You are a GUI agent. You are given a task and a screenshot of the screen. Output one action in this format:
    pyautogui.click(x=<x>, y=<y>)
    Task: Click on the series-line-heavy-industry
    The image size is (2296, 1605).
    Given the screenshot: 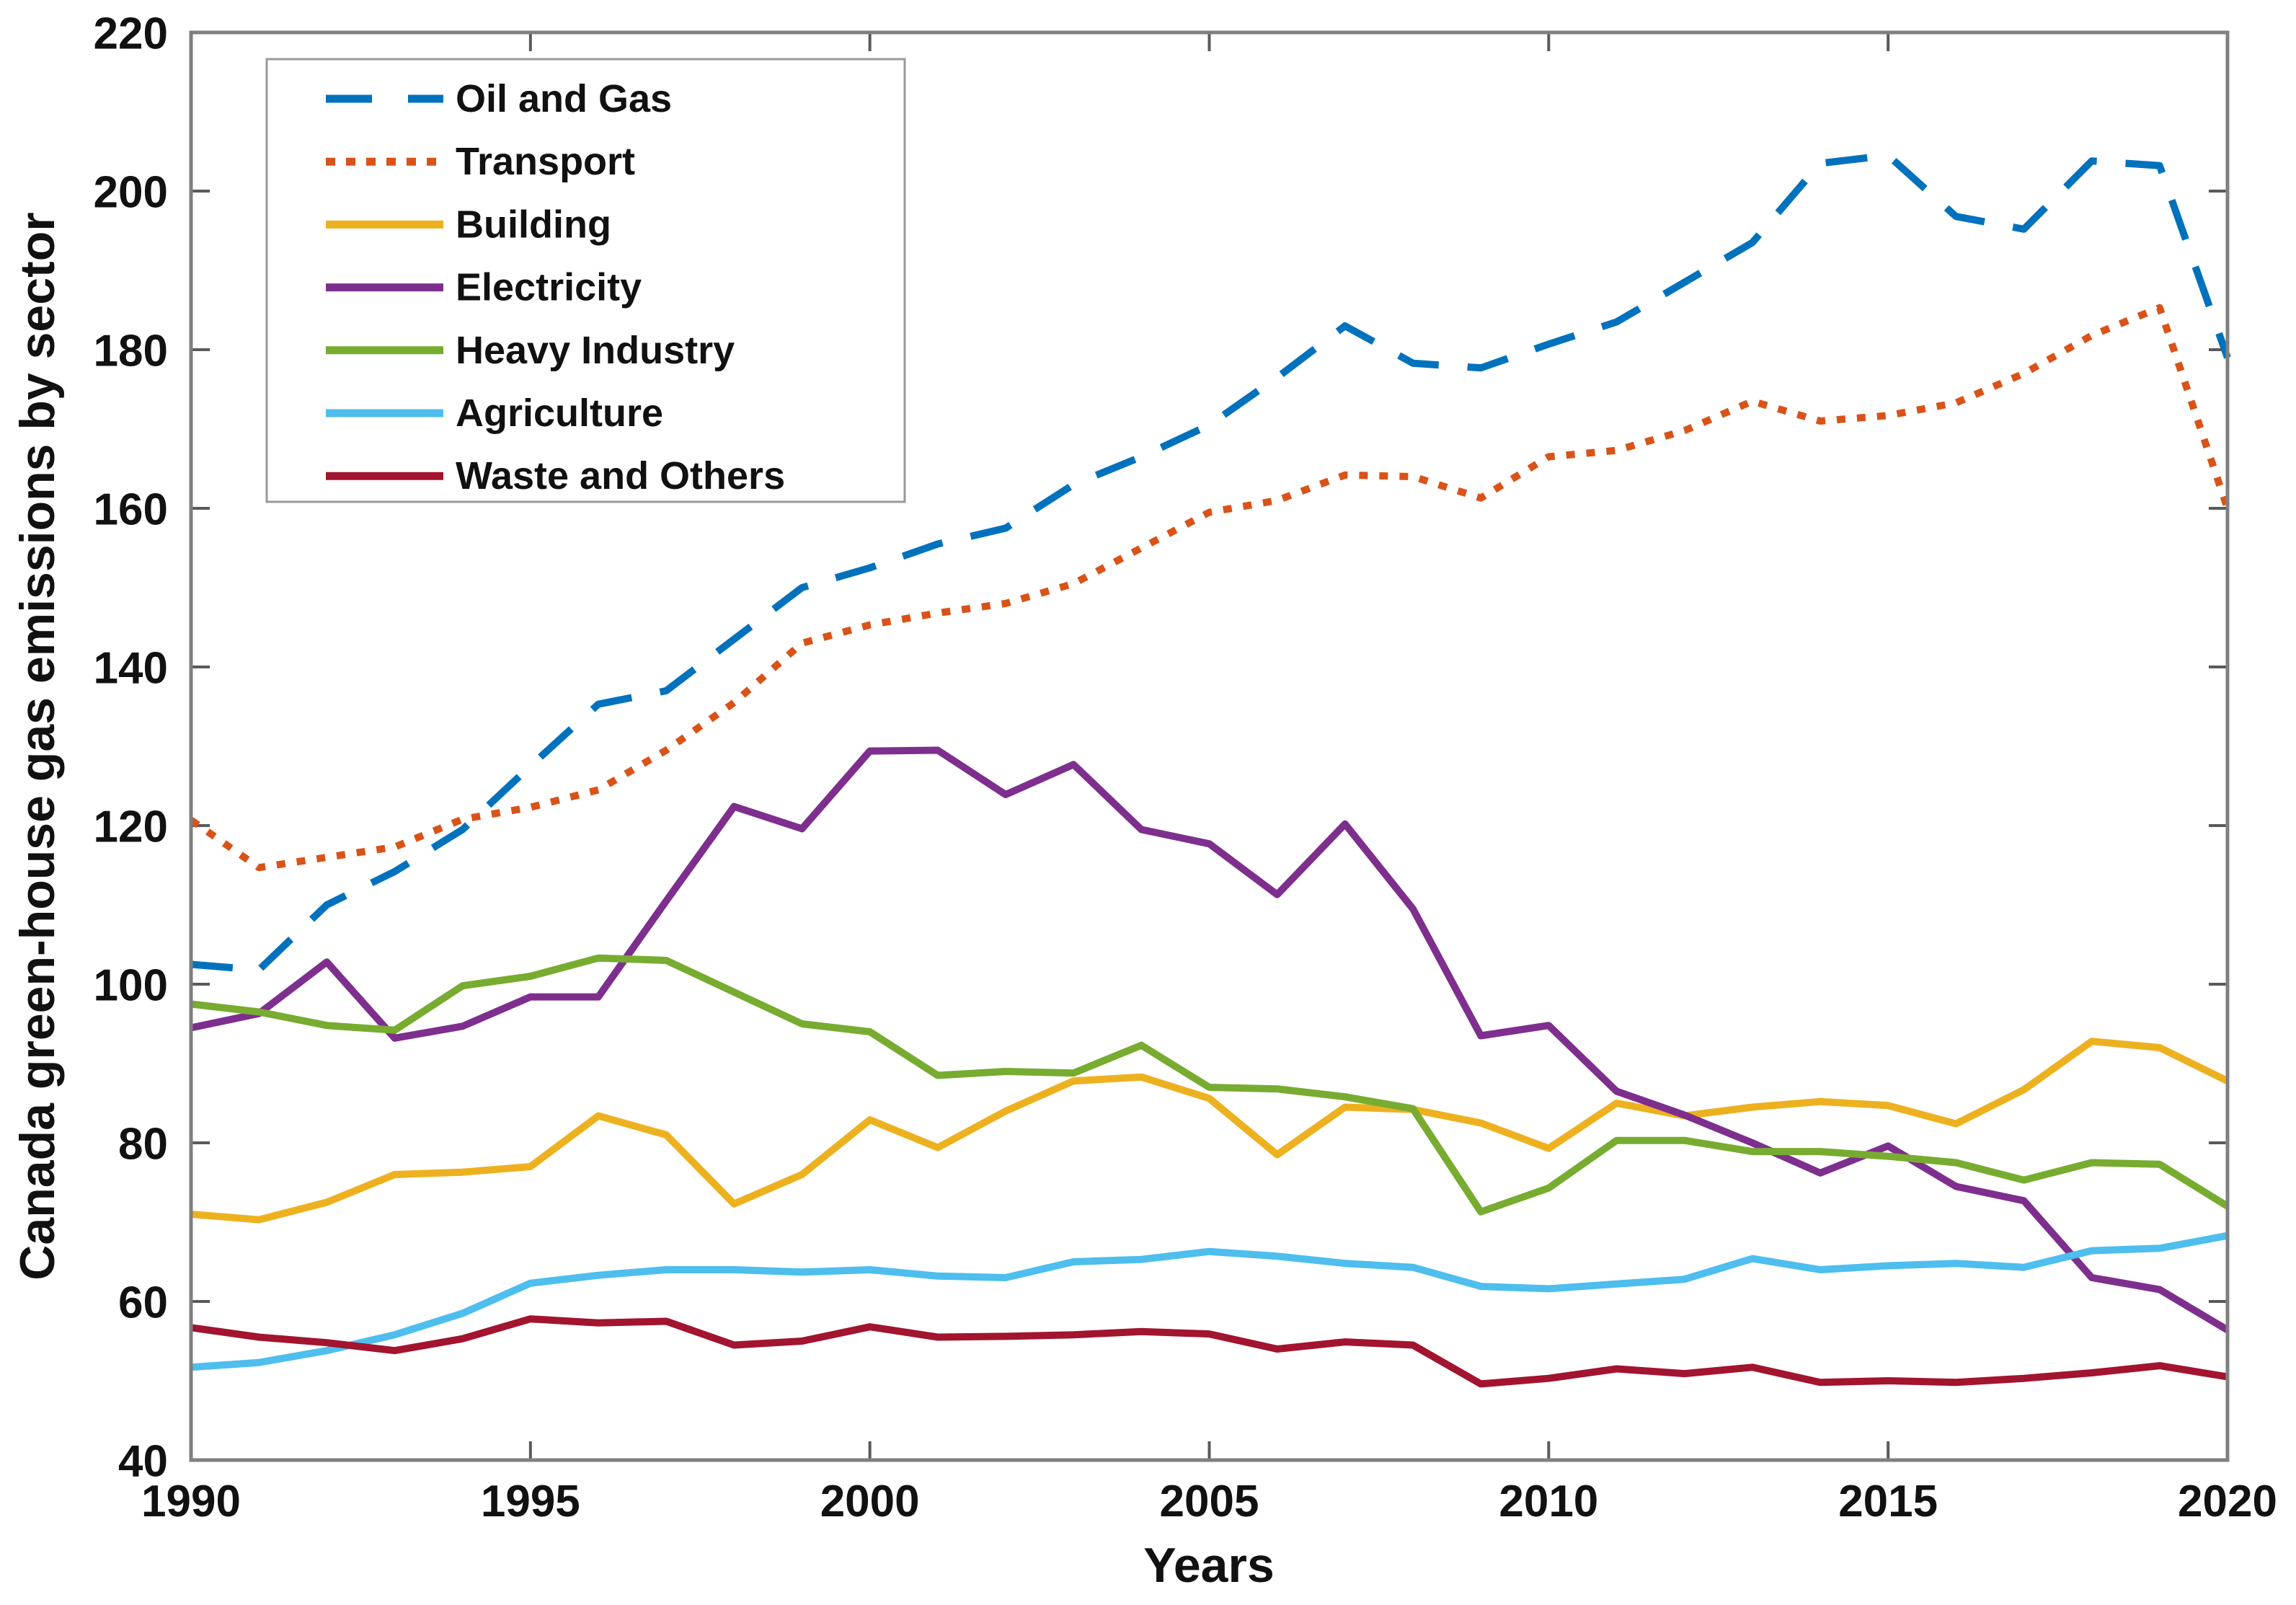 What is the action you would take?
    pyautogui.click(x=1210, y=1085)
    